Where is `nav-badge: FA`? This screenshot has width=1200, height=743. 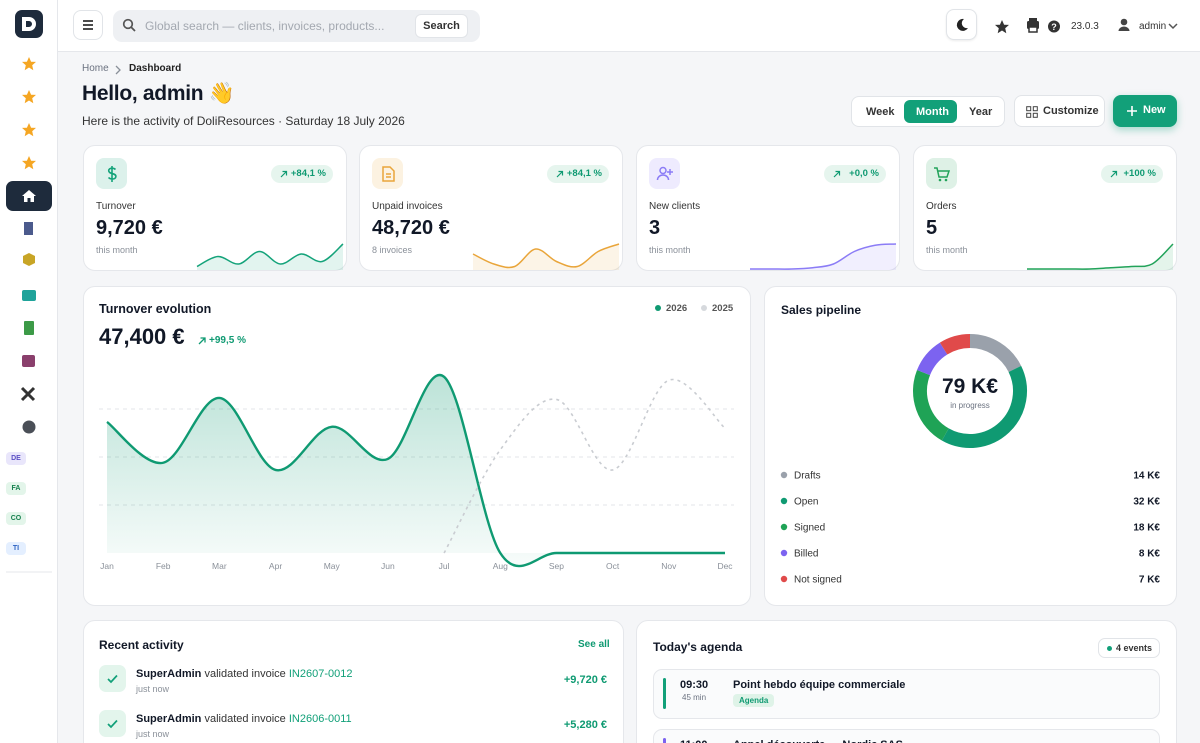 nav-badge: FA is located at coordinates (16, 488).